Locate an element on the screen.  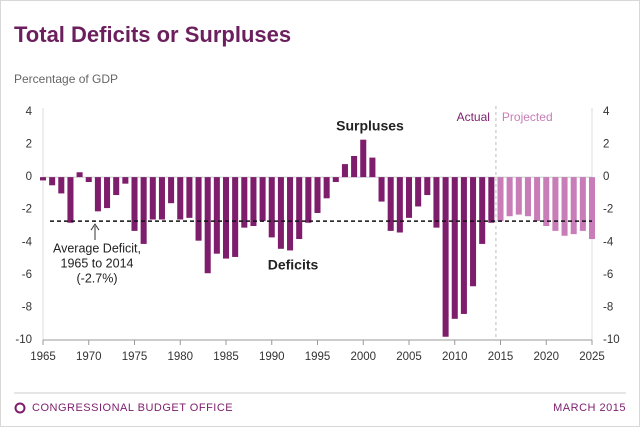
y-tick-label: -8 is located at coordinates (27, 307).